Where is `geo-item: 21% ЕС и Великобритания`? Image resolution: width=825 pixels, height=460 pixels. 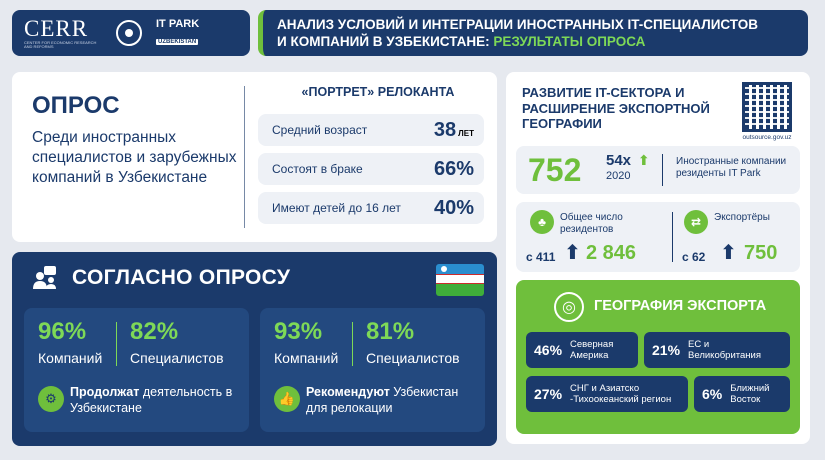 geo-item: 21% ЕС и Великобритания is located at coordinates (717, 350).